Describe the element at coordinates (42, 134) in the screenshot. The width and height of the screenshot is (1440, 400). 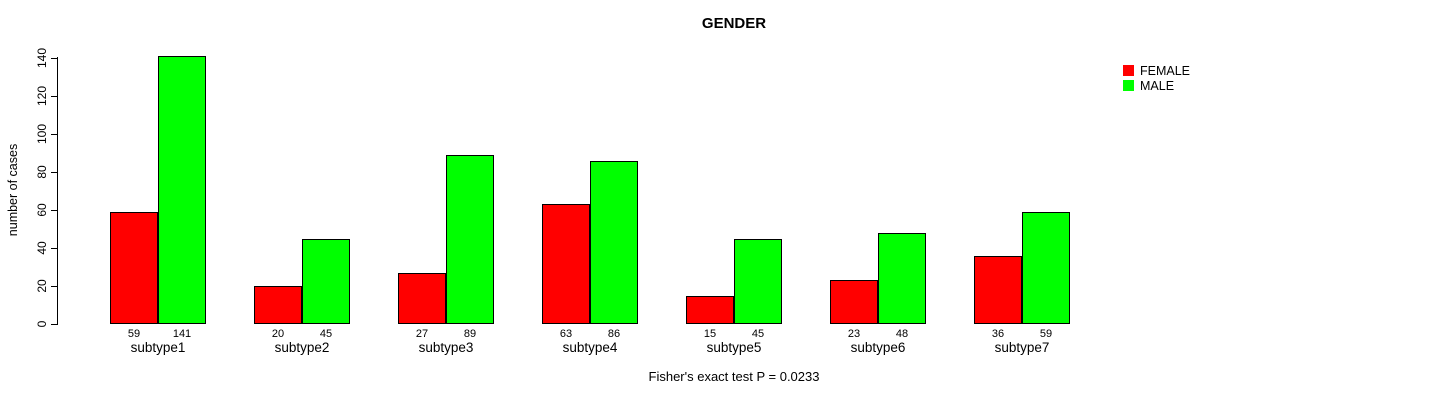
I see `y-tick-label: 100` at that location.